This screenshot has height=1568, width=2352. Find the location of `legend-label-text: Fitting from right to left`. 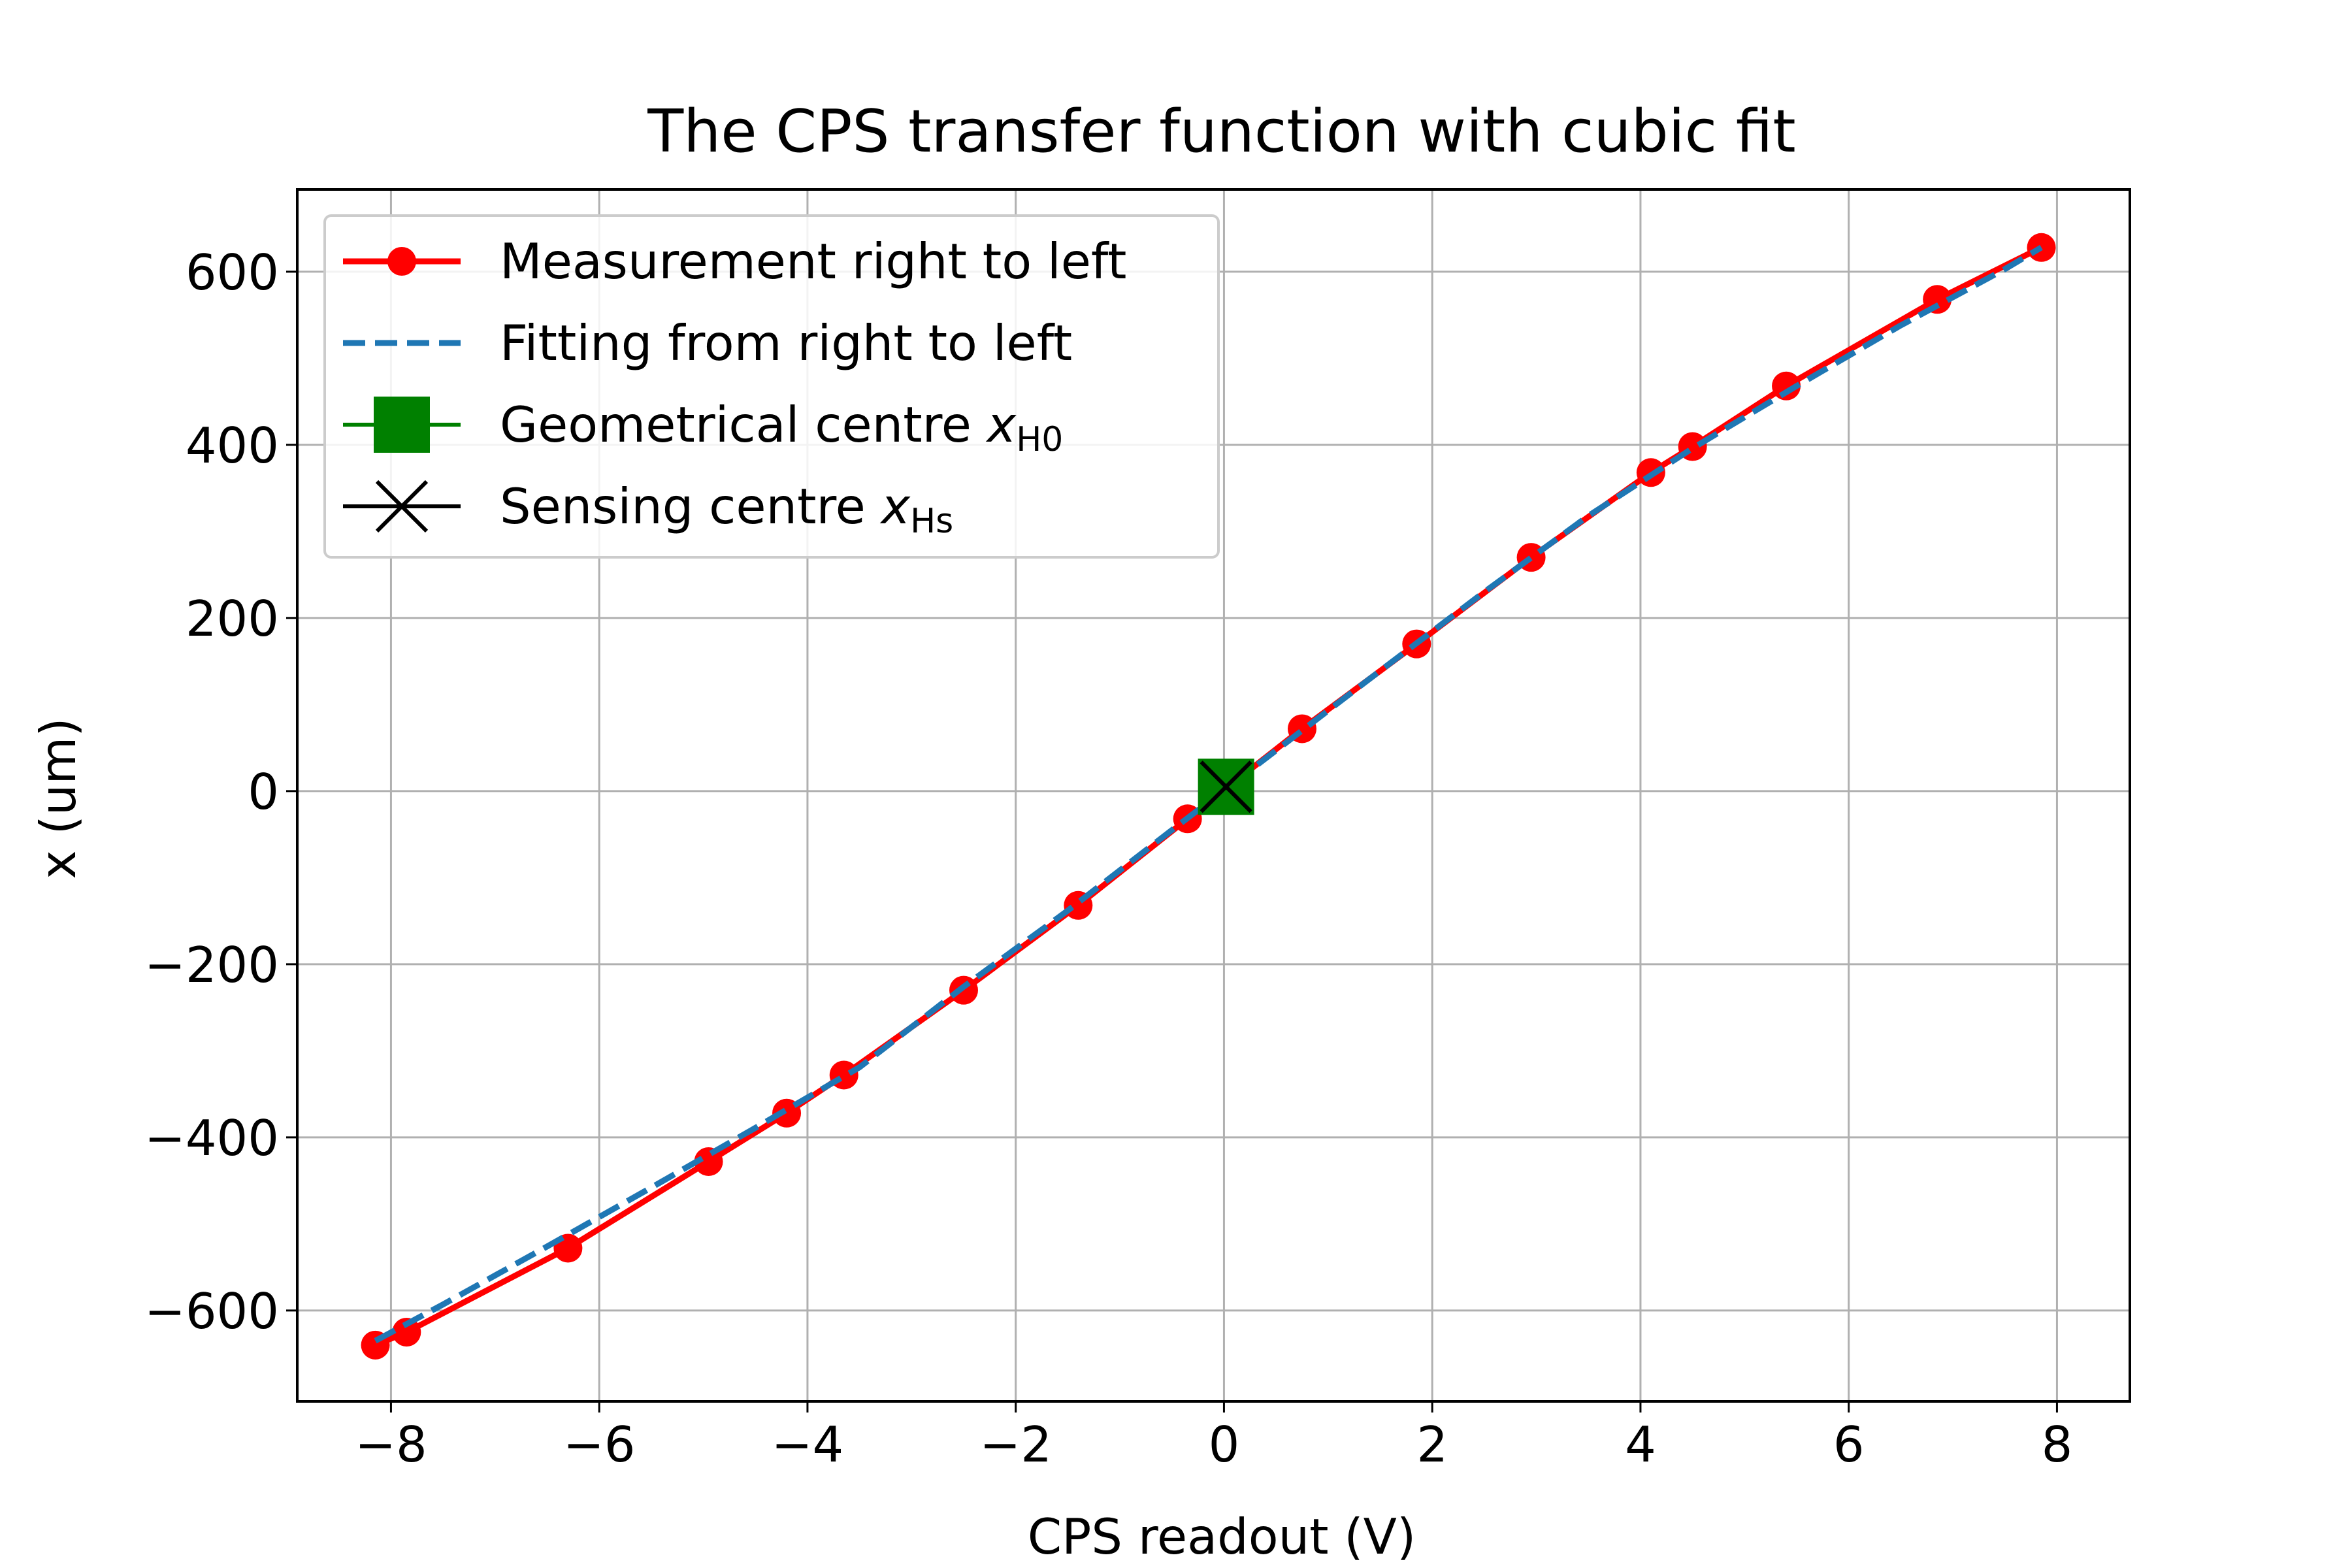

legend-label-text: Fitting from right to left is located at coordinates (786, 343).